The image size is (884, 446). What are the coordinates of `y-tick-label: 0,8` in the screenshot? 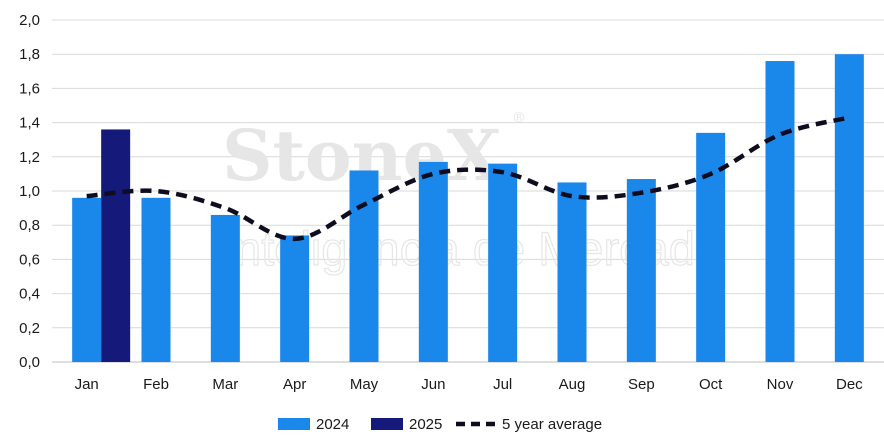 It's located at (29, 225).